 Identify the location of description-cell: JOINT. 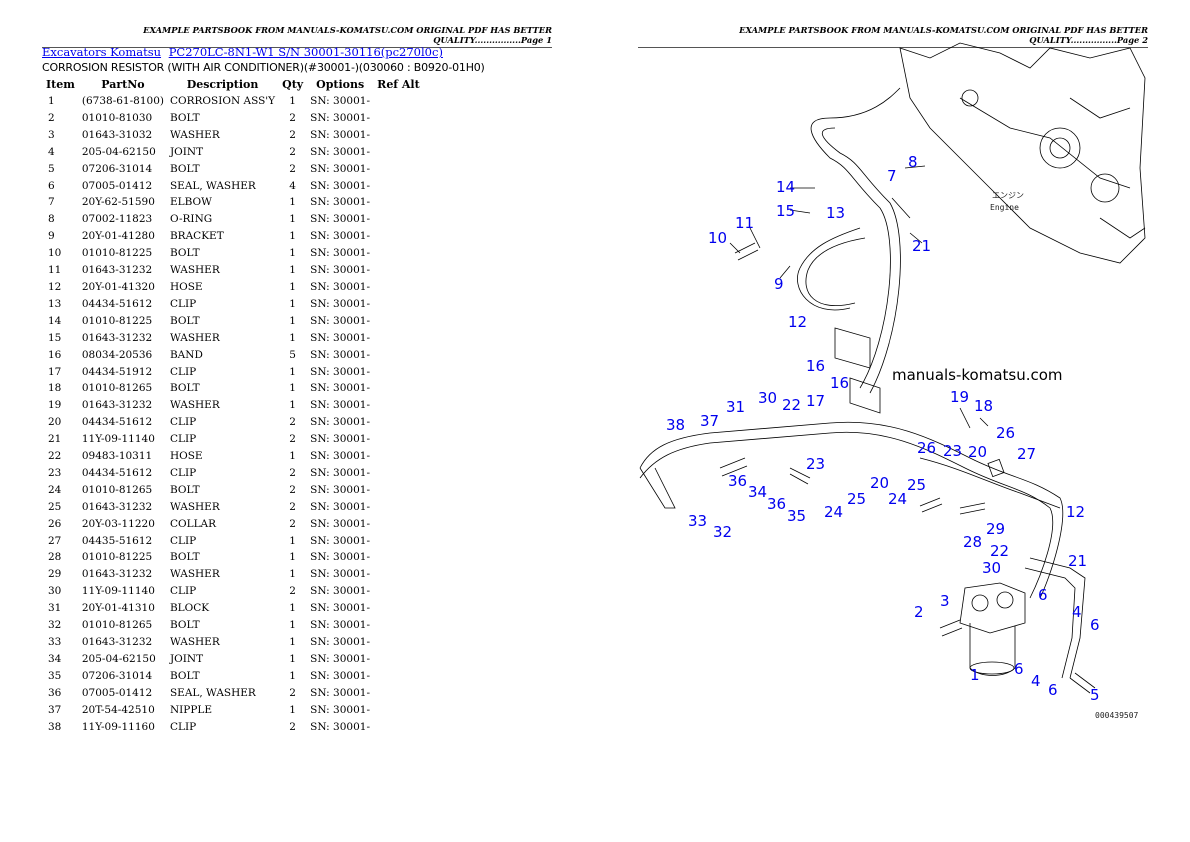
(186, 151).